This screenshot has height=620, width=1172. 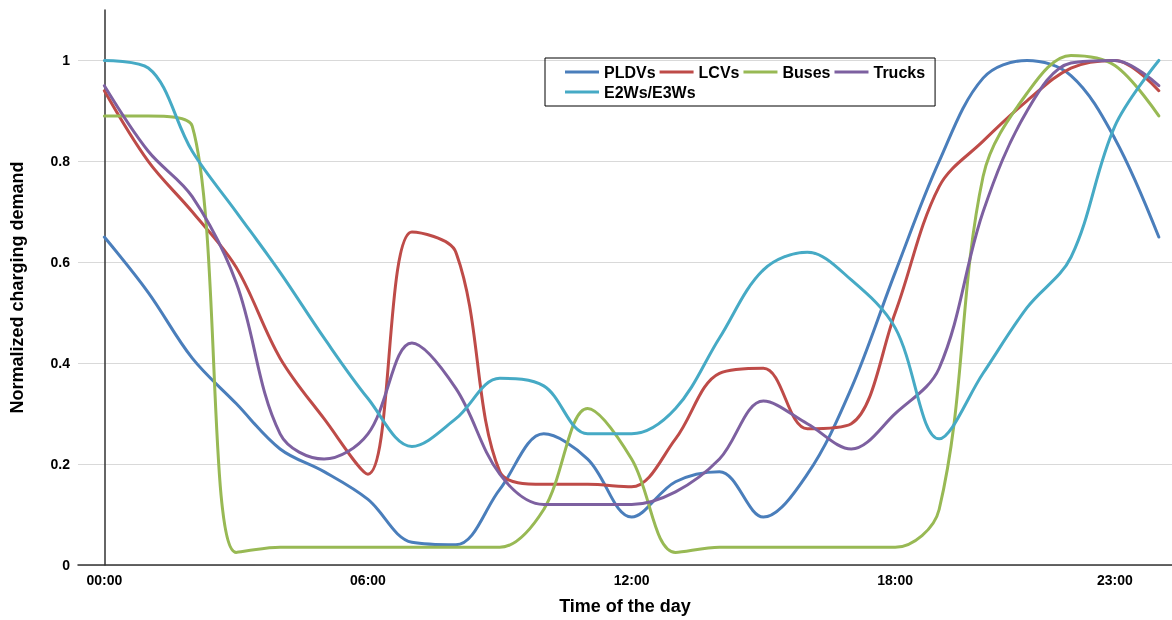 I want to click on y-tick-label: 0, so click(x=66, y=565).